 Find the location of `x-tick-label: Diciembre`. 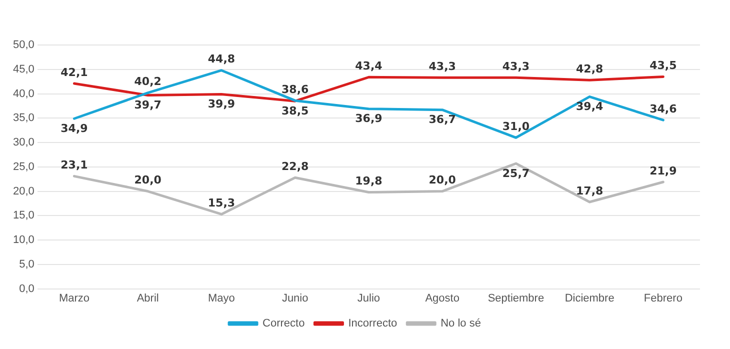

x-tick-label: Diciembre is located at coordinates (589, 298).